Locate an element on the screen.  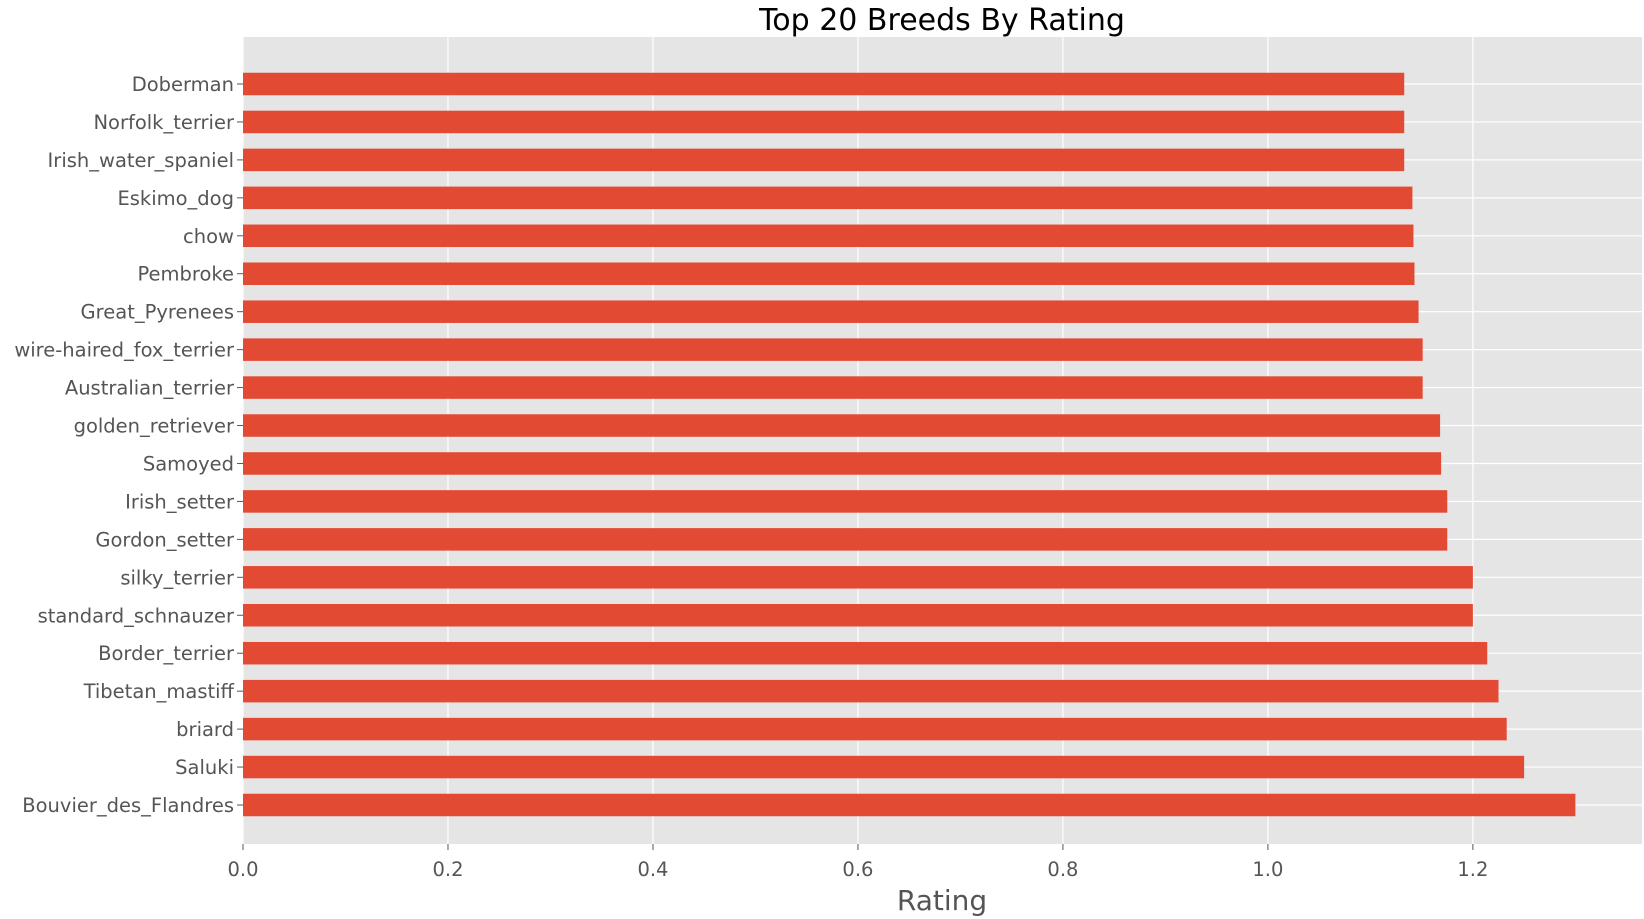
bar-Gordon_setter is located at coordinates (845, 539).